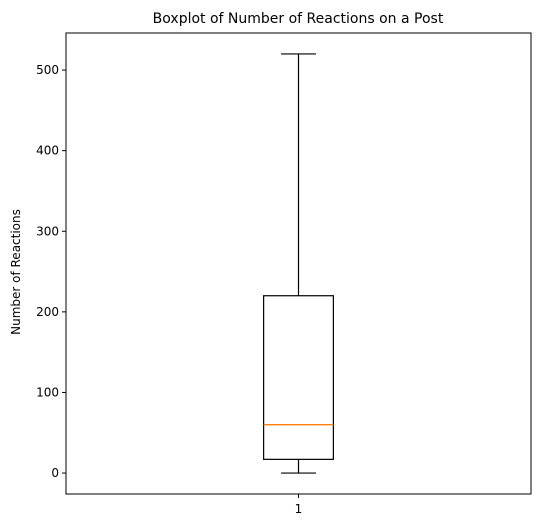 The image size is (540, 528). I want to click on x-axis-ticks: 1, so click(299, 505).